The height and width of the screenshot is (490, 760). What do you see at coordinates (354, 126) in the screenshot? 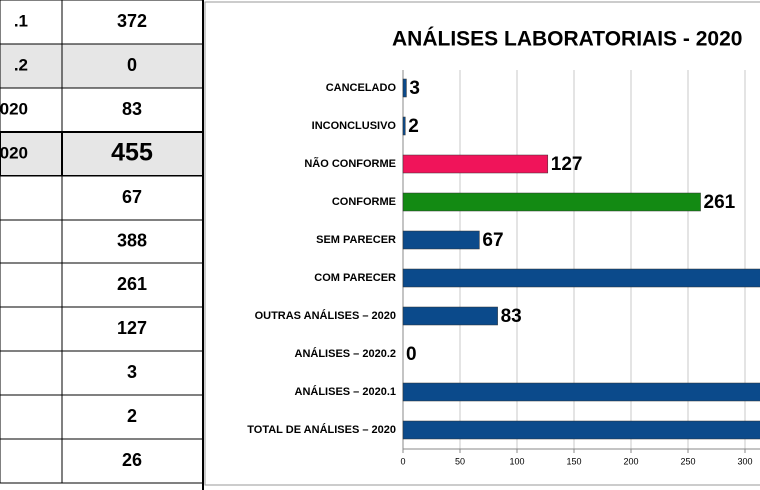
I see `y-tick-label: INCONCLUSIVO` at bounding box center [354, 126].